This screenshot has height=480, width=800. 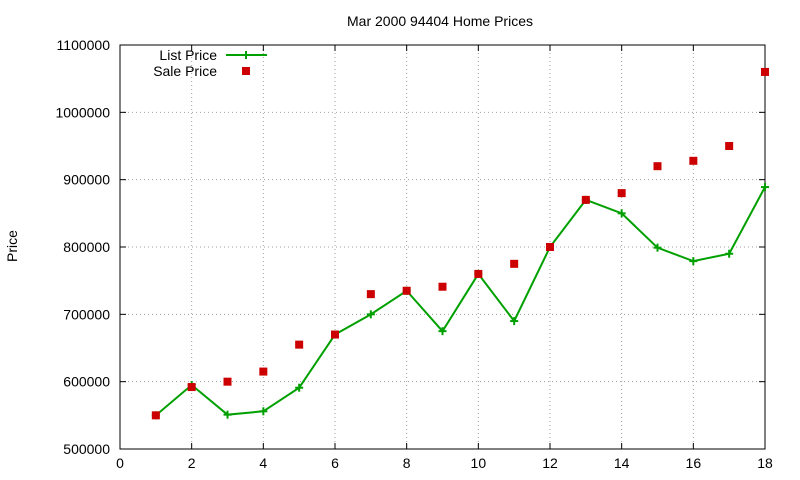 What do you see at coordinates (86, 382) in the screenshot?
I see `y-tick-label: 600000` at bounding box center [86, 382].